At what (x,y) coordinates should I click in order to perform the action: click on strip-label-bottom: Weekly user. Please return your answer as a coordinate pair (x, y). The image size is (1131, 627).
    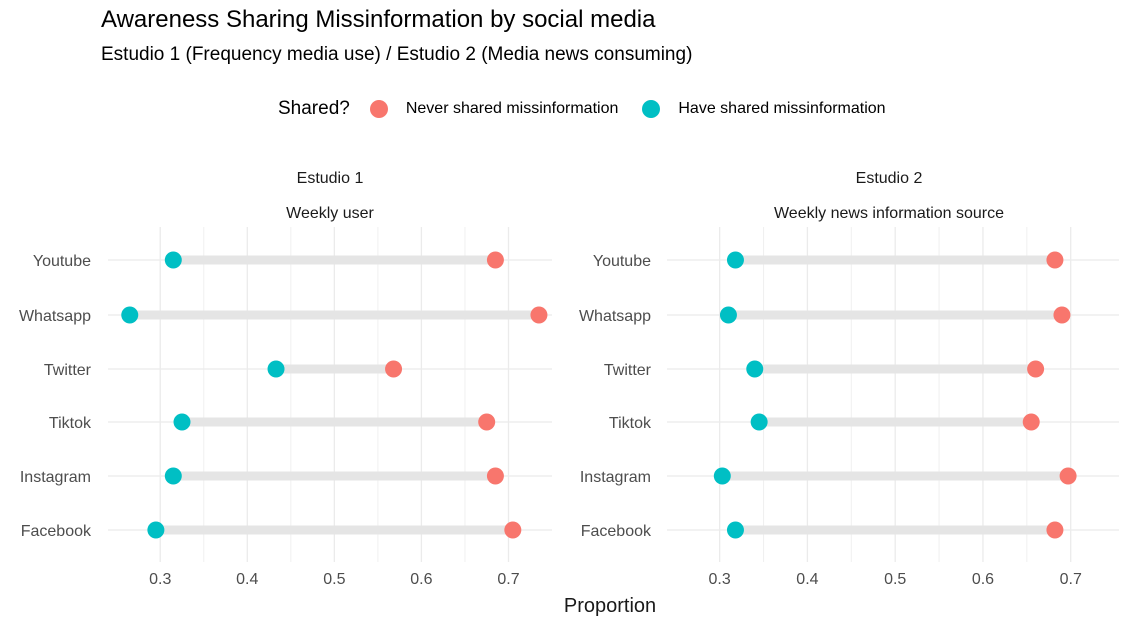
    Looking at the image, I should click on (330, 213).